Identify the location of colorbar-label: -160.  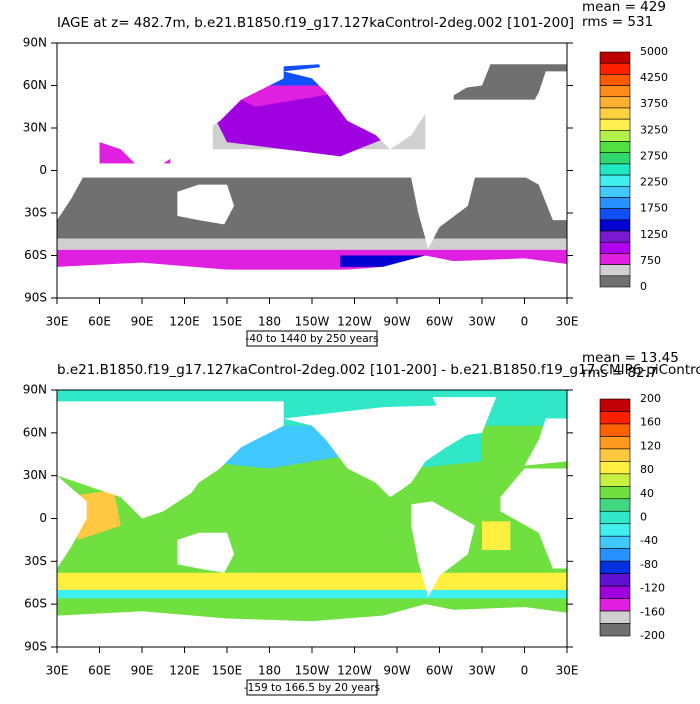
(652, 611).